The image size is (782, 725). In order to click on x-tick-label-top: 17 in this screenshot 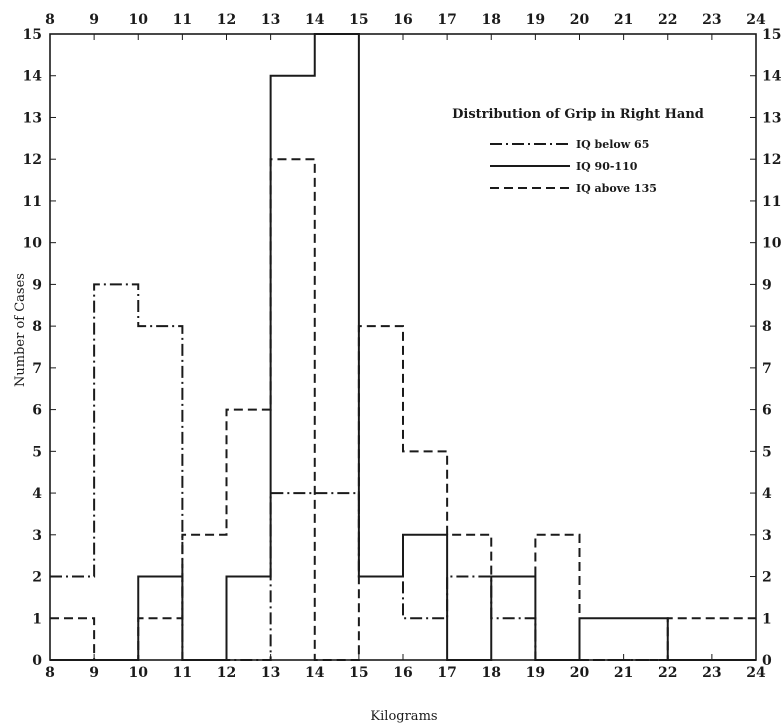, I will do `click(446, 20)`.